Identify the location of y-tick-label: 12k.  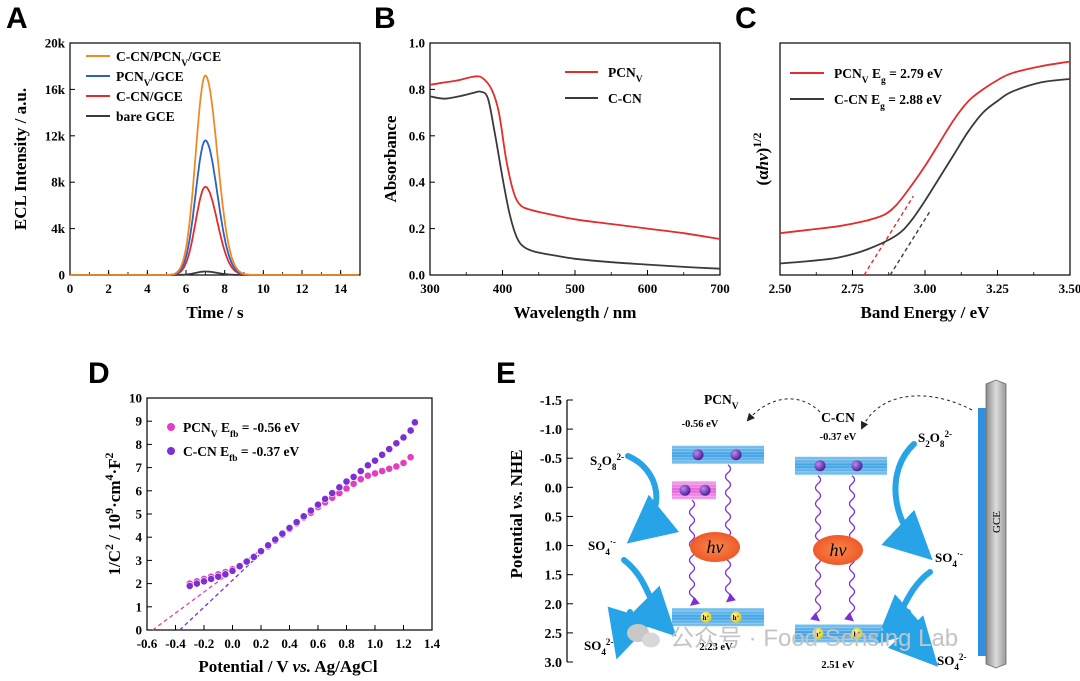
(55, 135).